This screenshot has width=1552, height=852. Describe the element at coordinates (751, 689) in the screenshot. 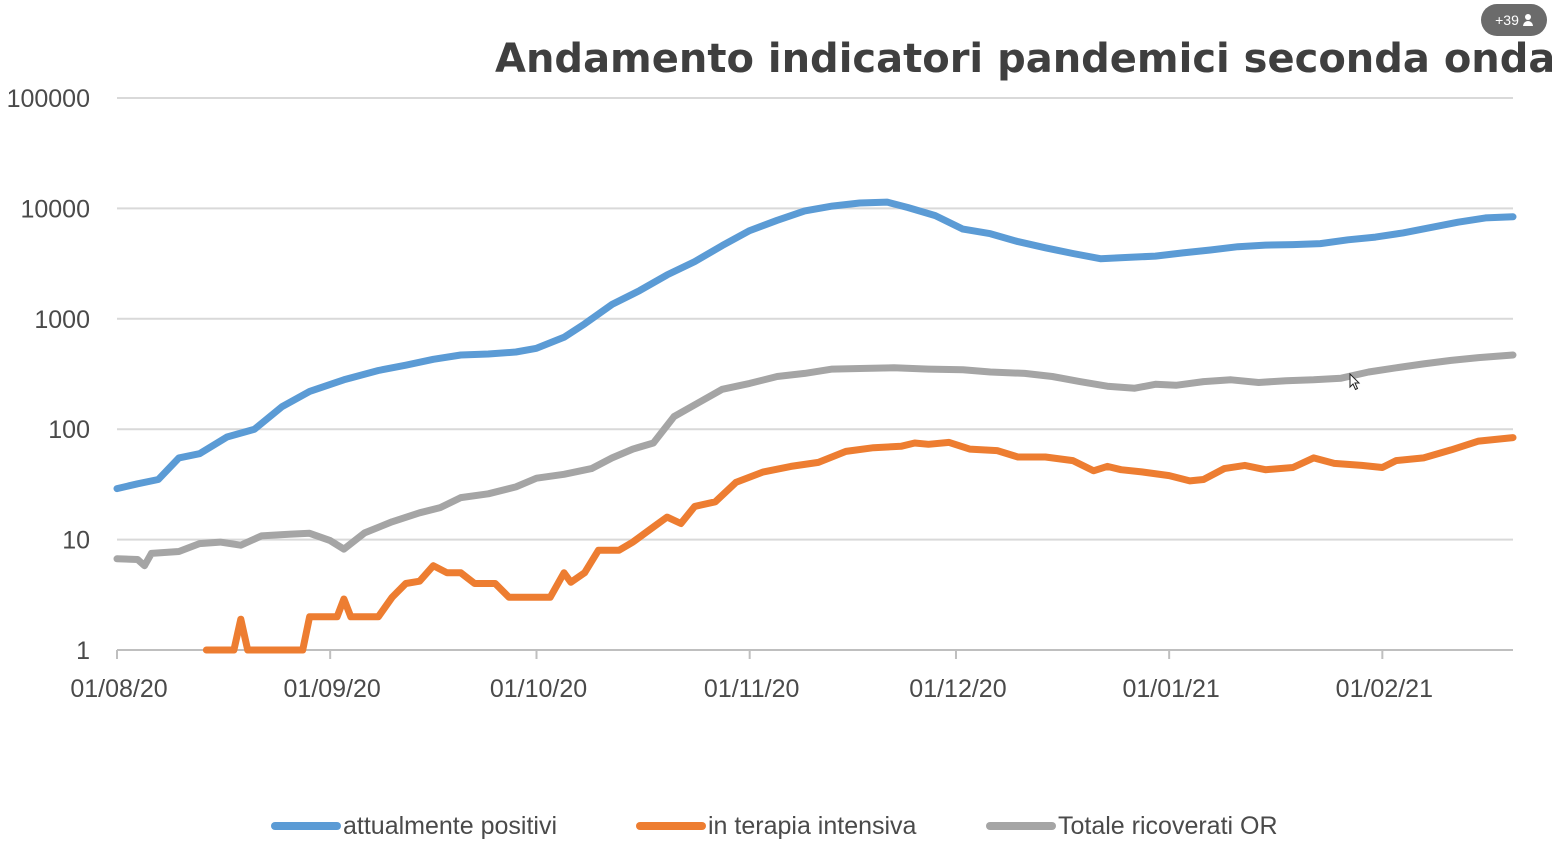

I see `x-tick-label: 01/11/20` at that location.